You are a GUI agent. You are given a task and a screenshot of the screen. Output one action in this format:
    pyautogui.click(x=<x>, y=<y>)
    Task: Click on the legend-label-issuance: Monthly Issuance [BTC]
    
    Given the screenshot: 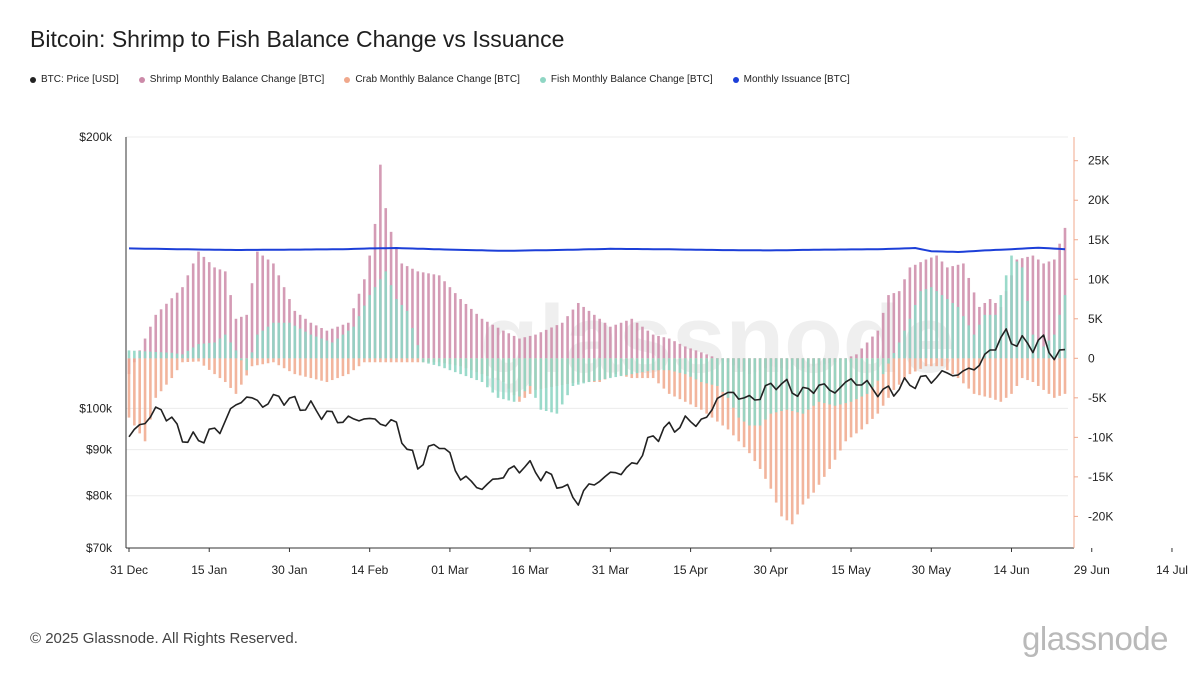 What is the action you would take?
    pyautogui.click(x=796, y=79)
    